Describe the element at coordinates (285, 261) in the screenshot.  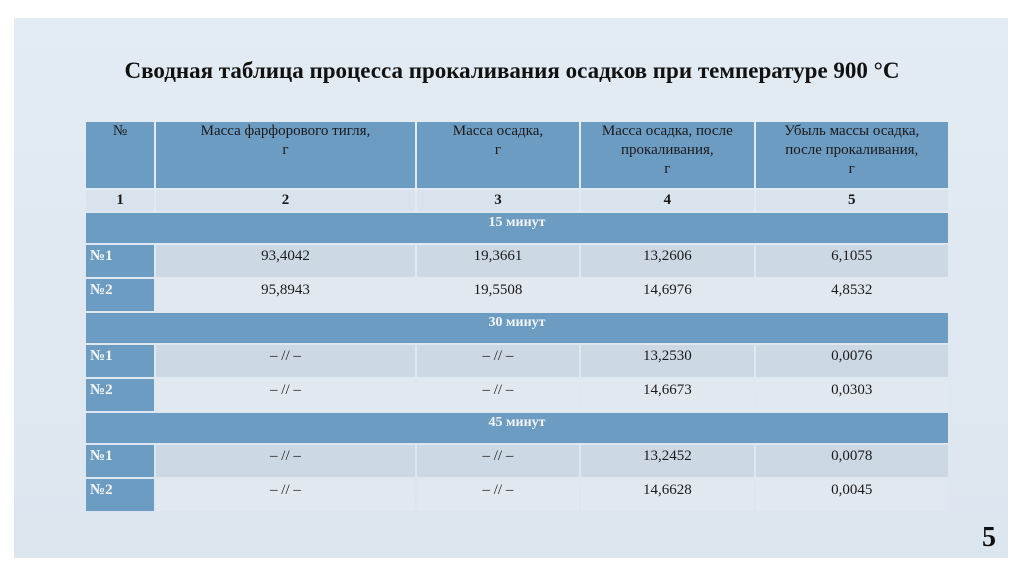
I see `crucible-mass: 93,4042` at that location.